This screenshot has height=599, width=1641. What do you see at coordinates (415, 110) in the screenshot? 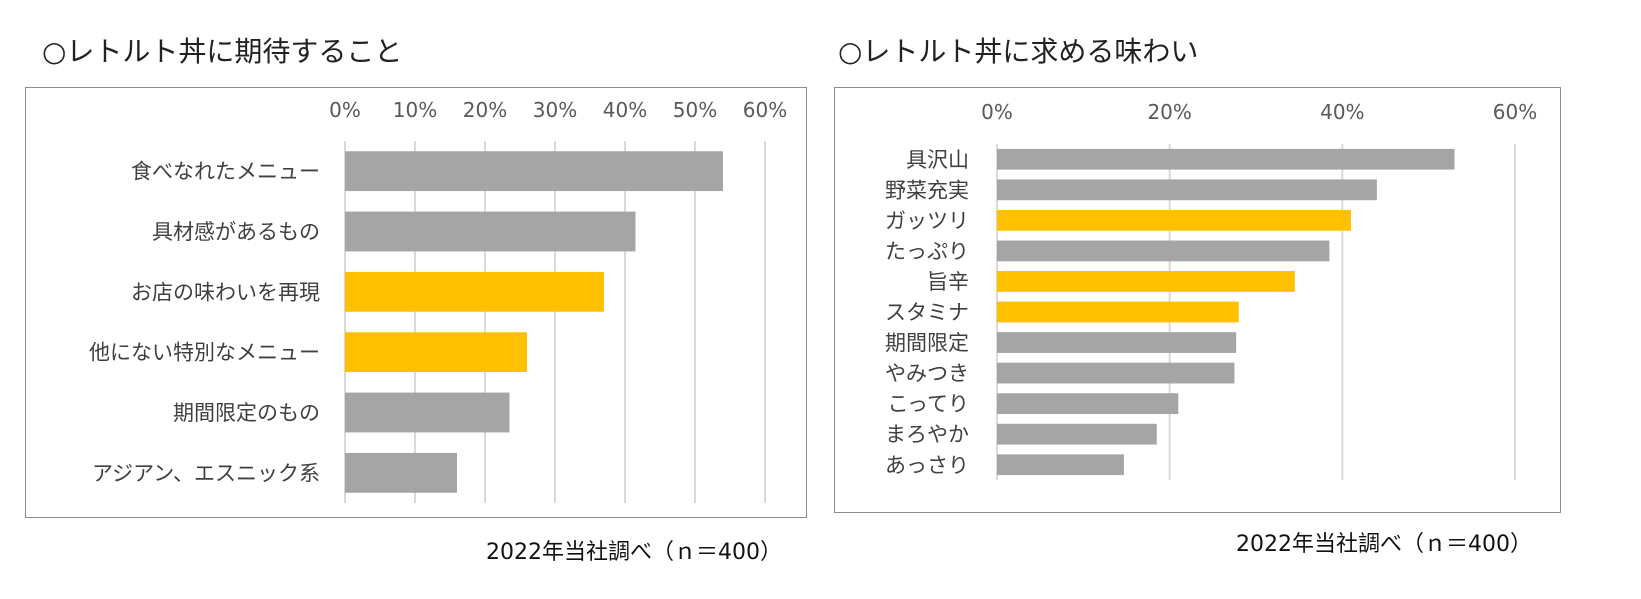
I see `left-chart-x-tick-label: 10%` at bounding box center [415, 110].